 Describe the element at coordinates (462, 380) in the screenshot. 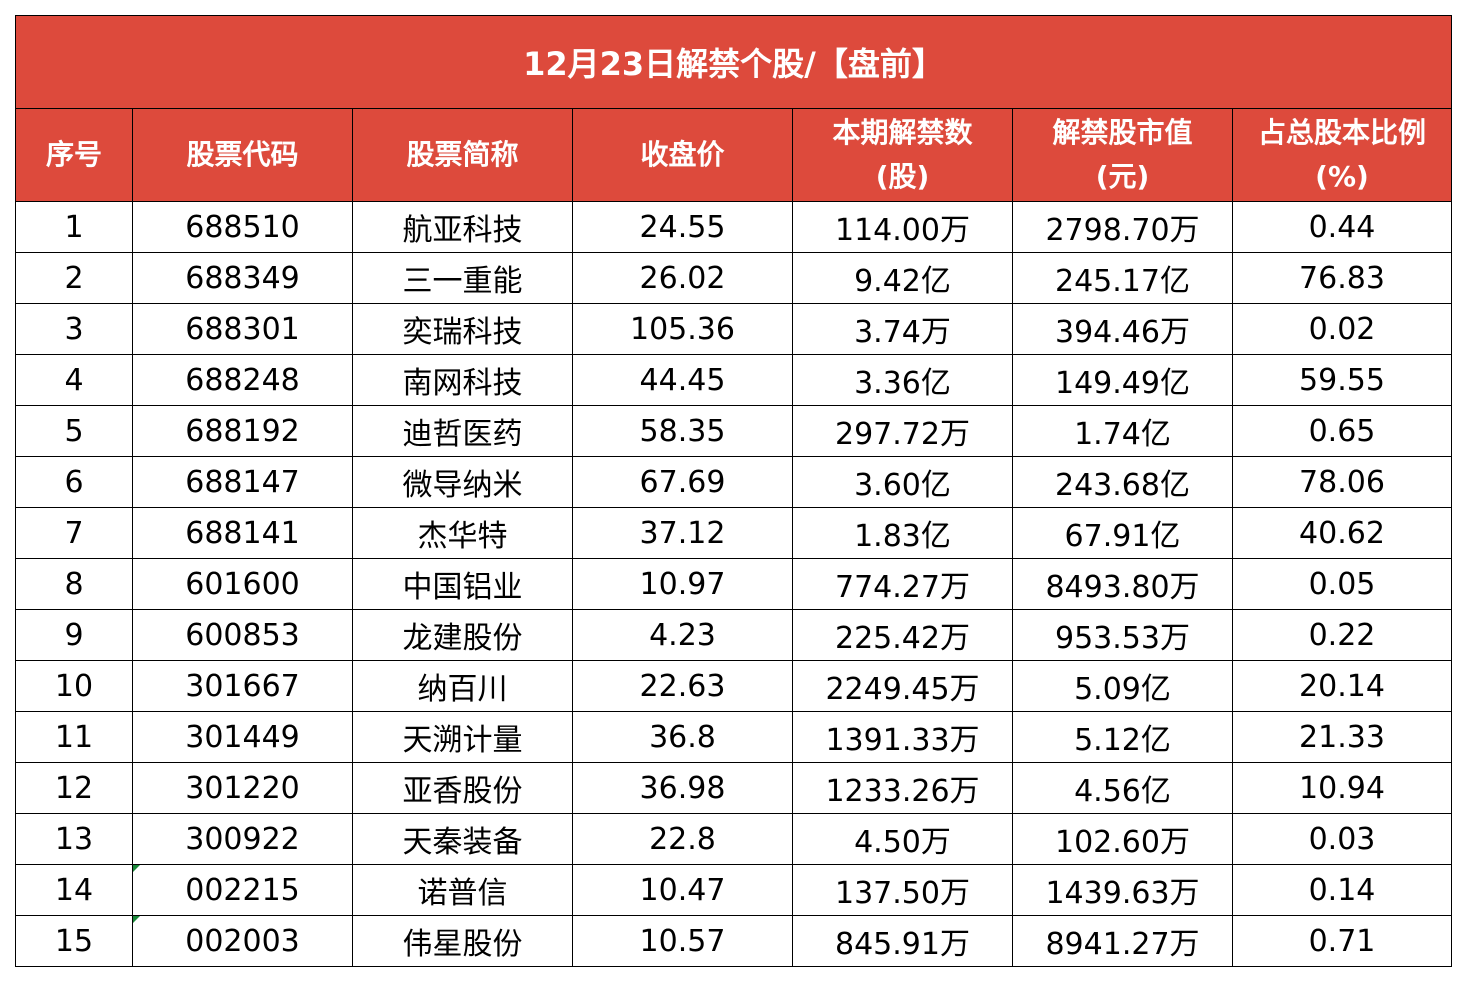

I see `cell-name: 南网科技` at that location.